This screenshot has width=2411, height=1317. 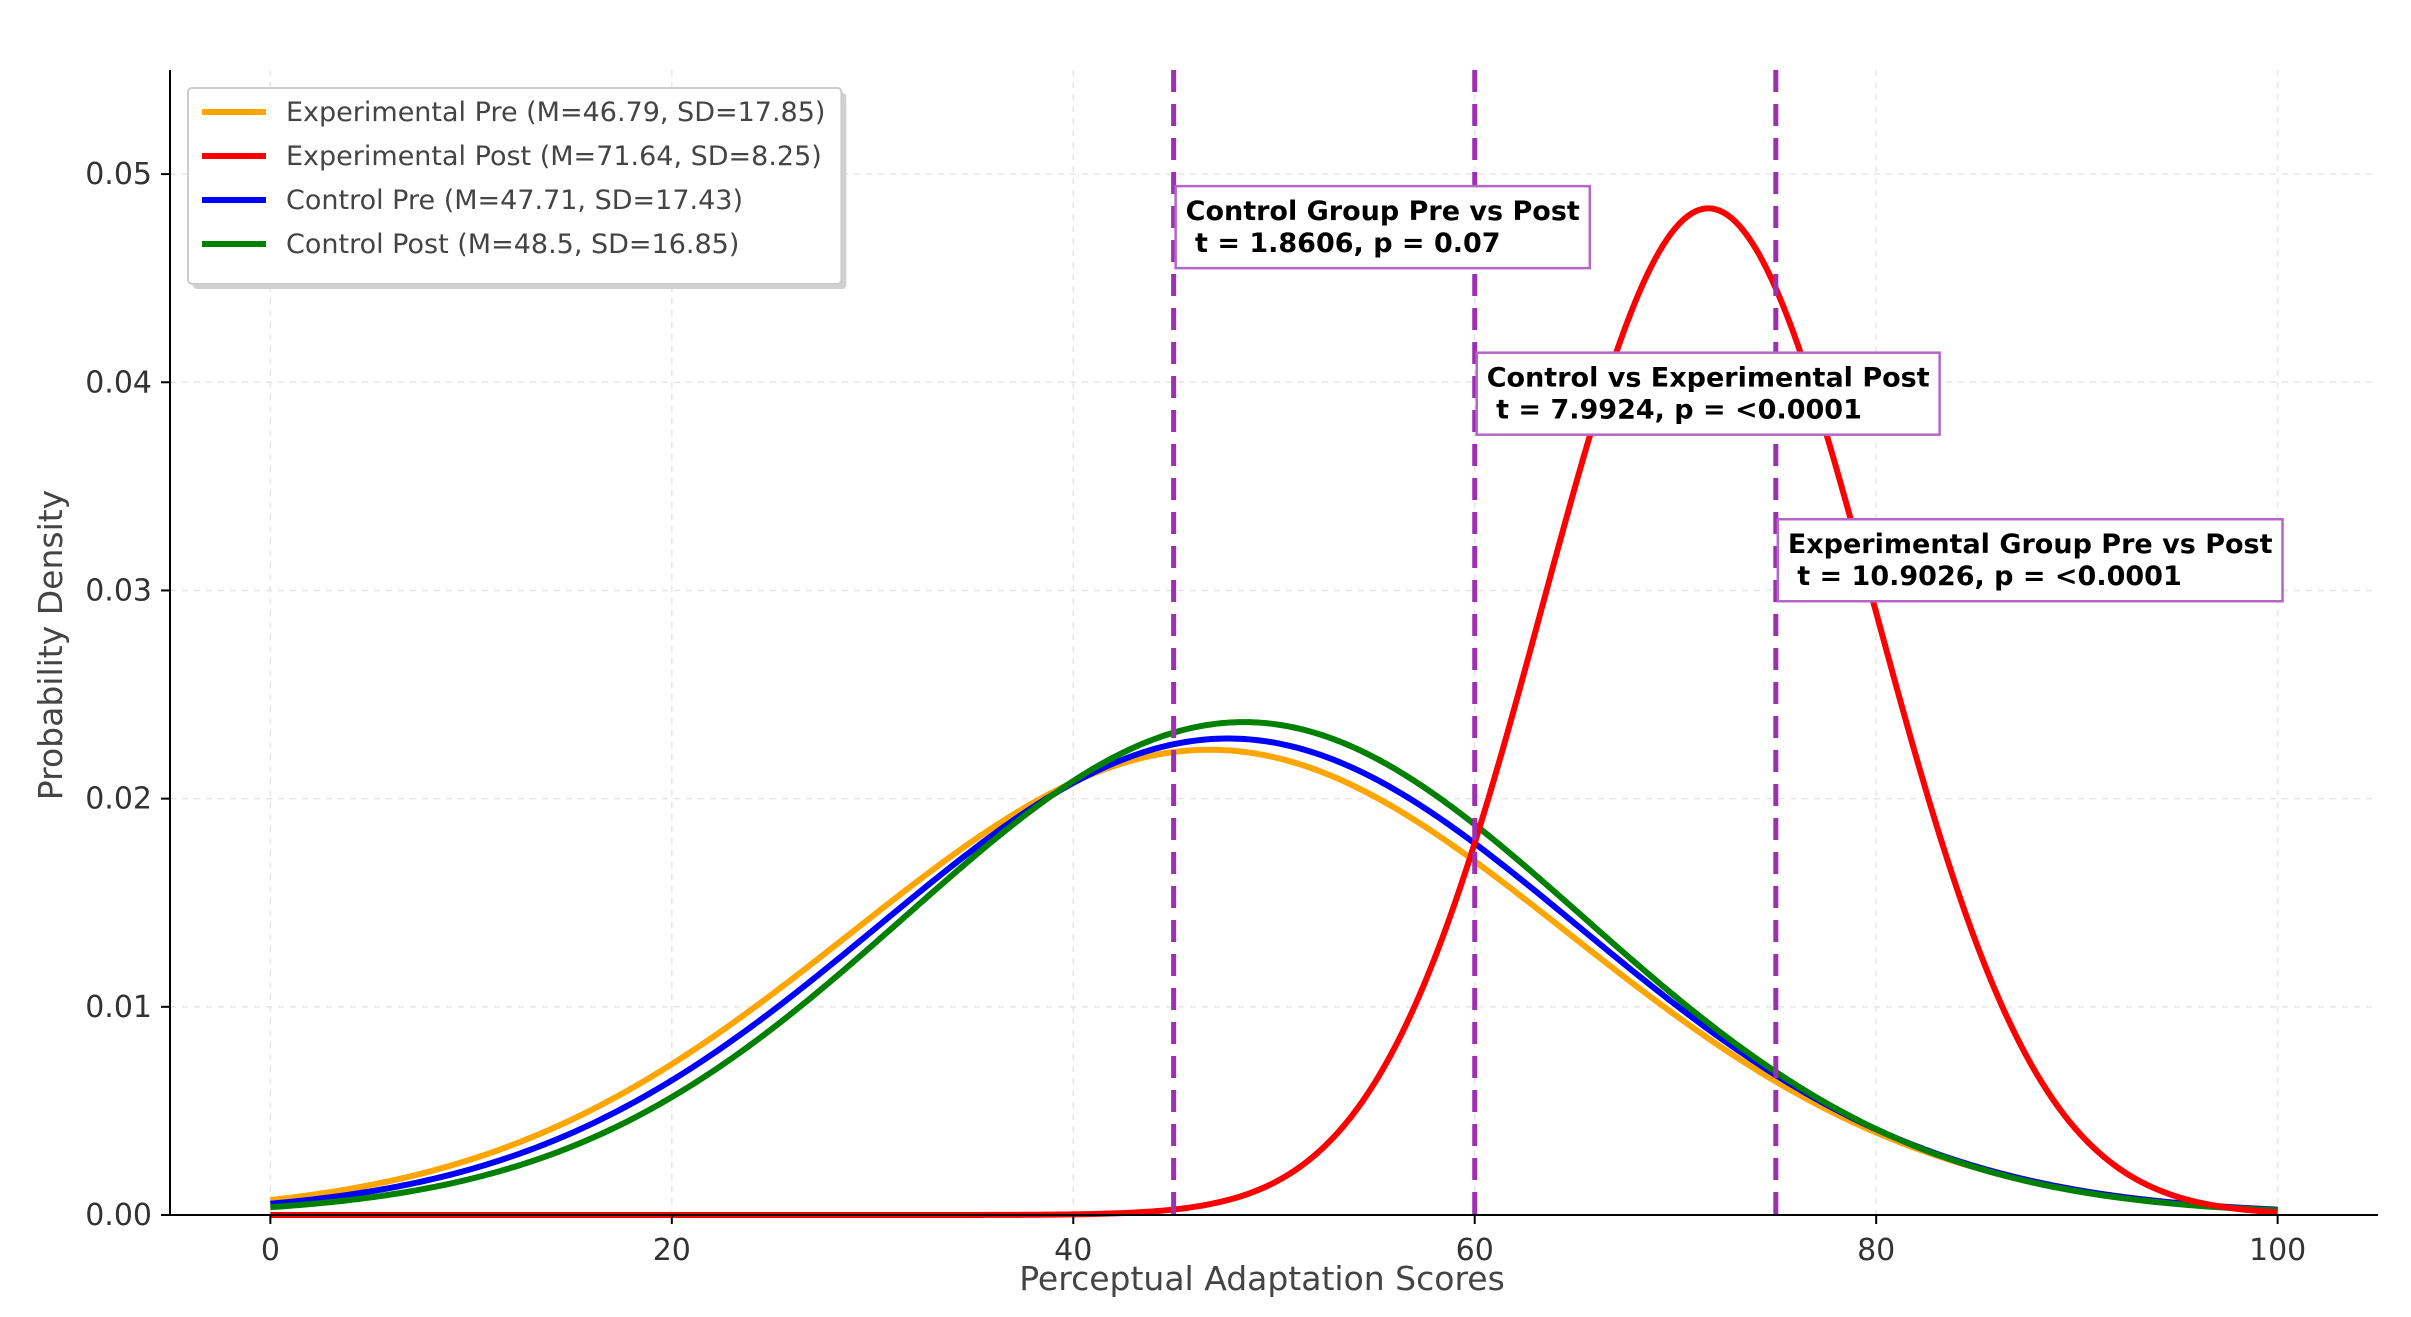 What do you see at coordinates (118, 1215) in the screenshot?
I see `y-tick-label: 0.00` at bounding box center [118, 1215].